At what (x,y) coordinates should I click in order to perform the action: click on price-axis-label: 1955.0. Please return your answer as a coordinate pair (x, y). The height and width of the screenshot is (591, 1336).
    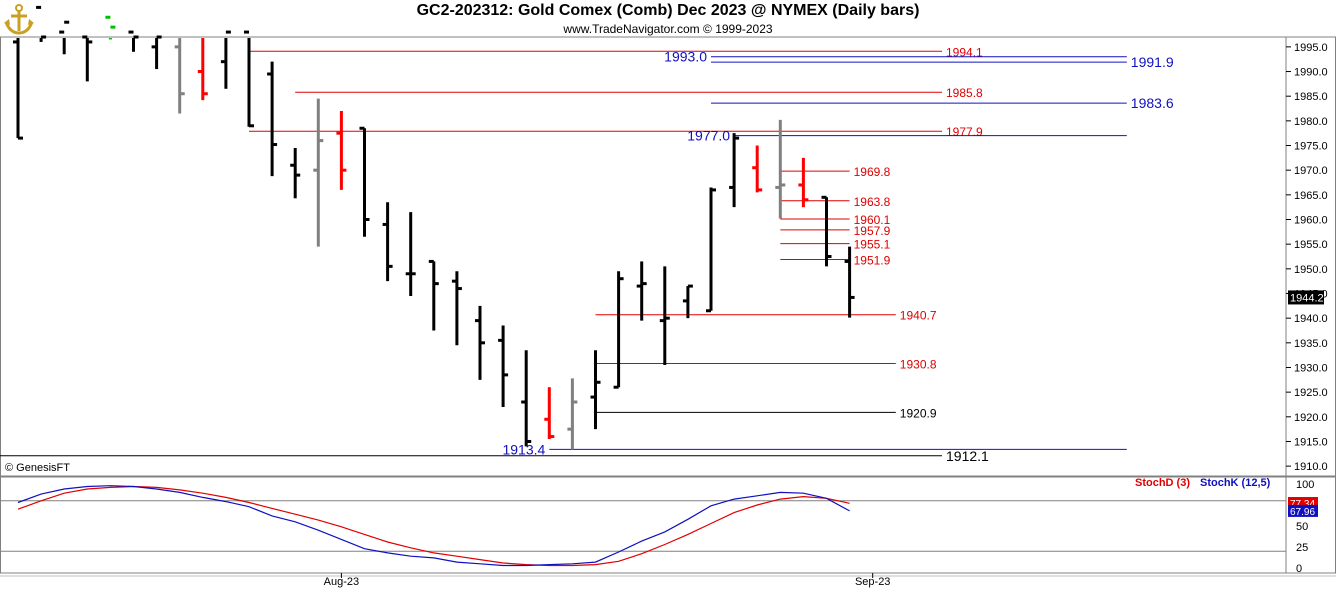
    Looking at the image, I should click on (1311, 245).